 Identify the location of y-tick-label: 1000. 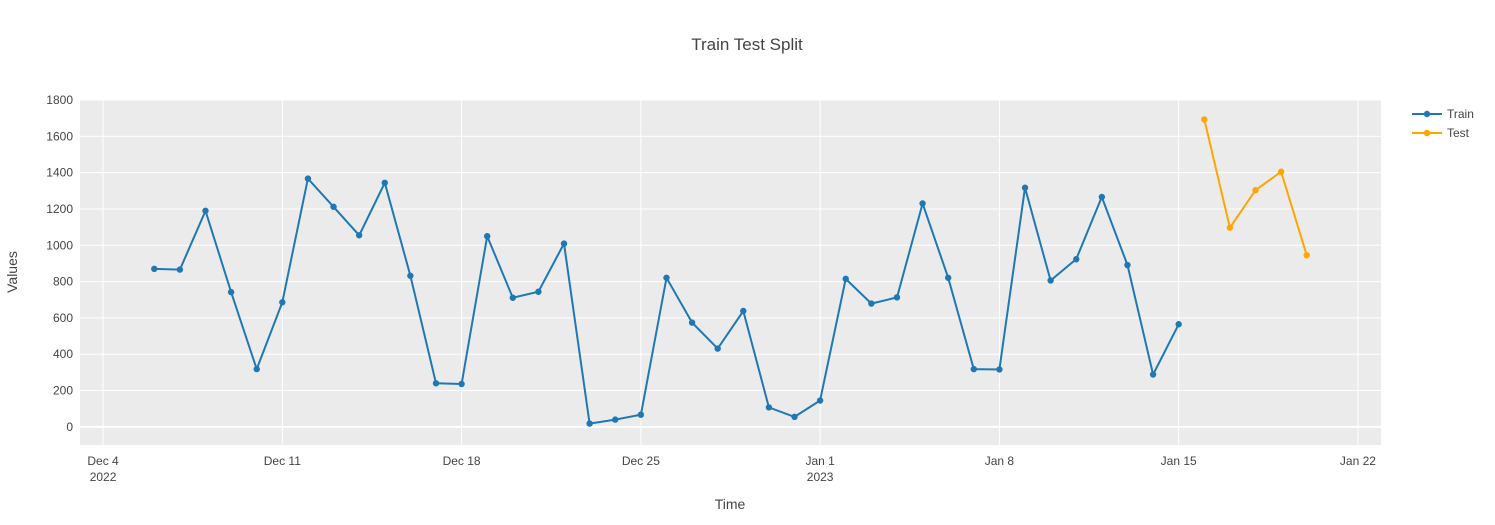
(59, 245).